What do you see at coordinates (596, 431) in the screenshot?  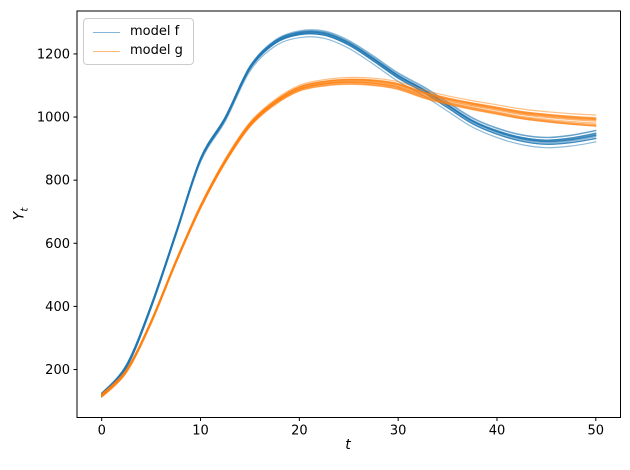 I see `x-tick-label: 50` at bounding box center [596, 431].